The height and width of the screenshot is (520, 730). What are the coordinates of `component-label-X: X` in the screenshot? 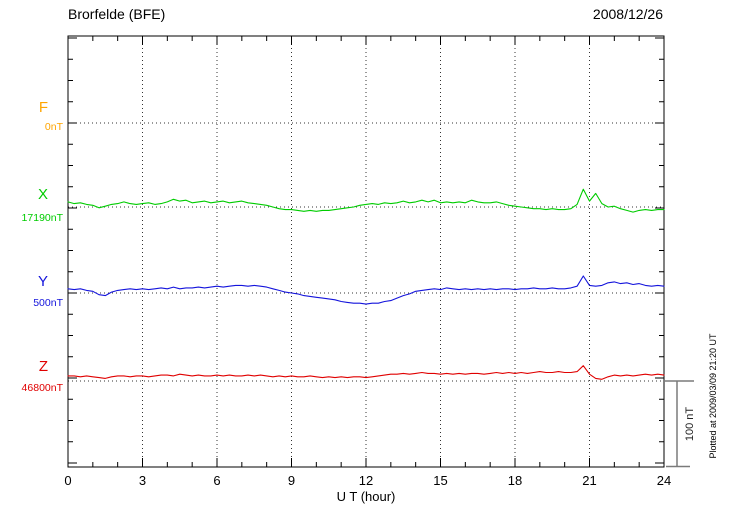 It's located at (42, 194).